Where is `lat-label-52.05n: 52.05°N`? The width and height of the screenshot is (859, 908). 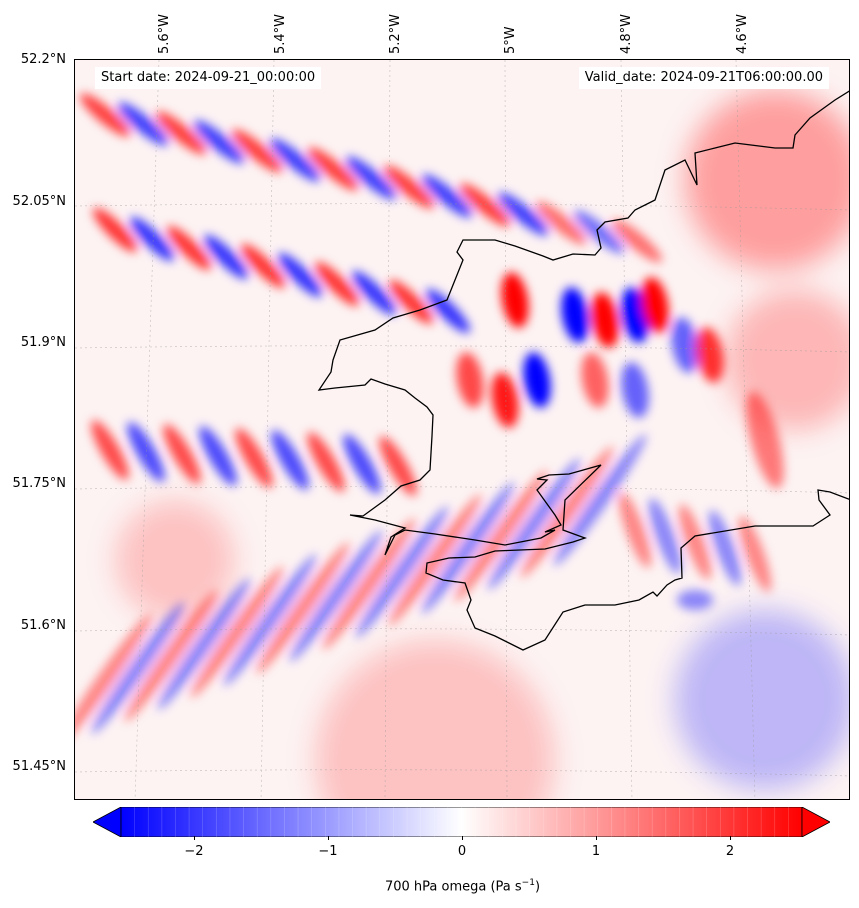
lat-label-52.05n: 52.05°N is located at coordinates (39, 201).